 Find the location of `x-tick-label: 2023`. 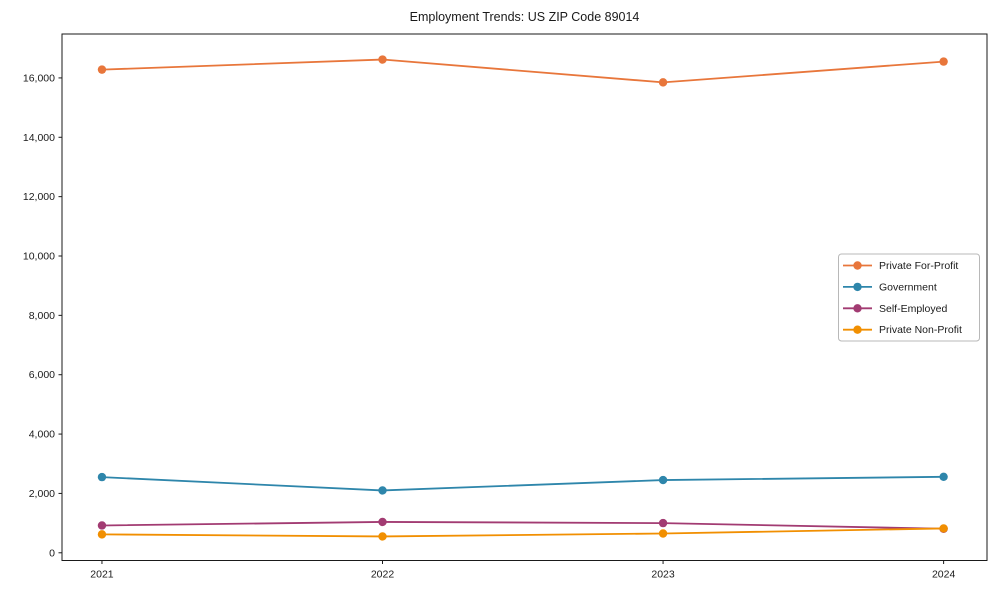

x-tick-label: 2023 is located at coordinates (663, 575).